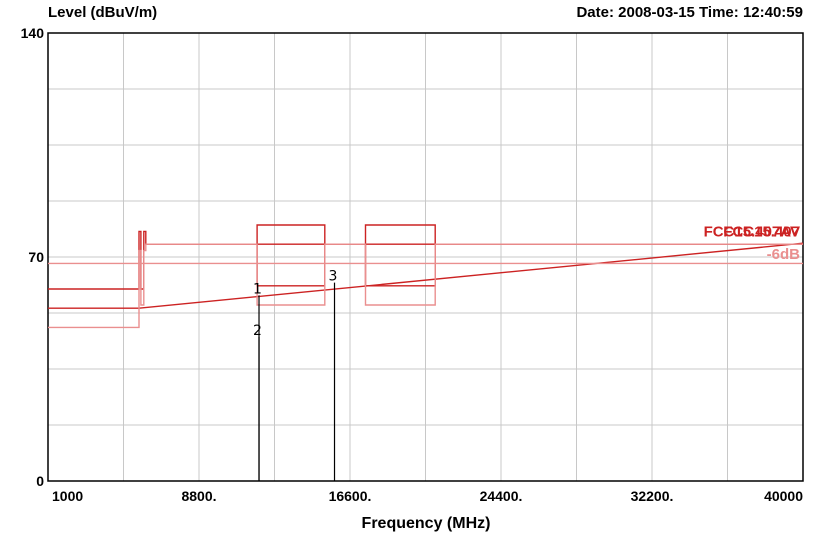 The height and width of the screenshot is (538, 821). I want to click on limit-label: FCC15.407, so click(761, 232).